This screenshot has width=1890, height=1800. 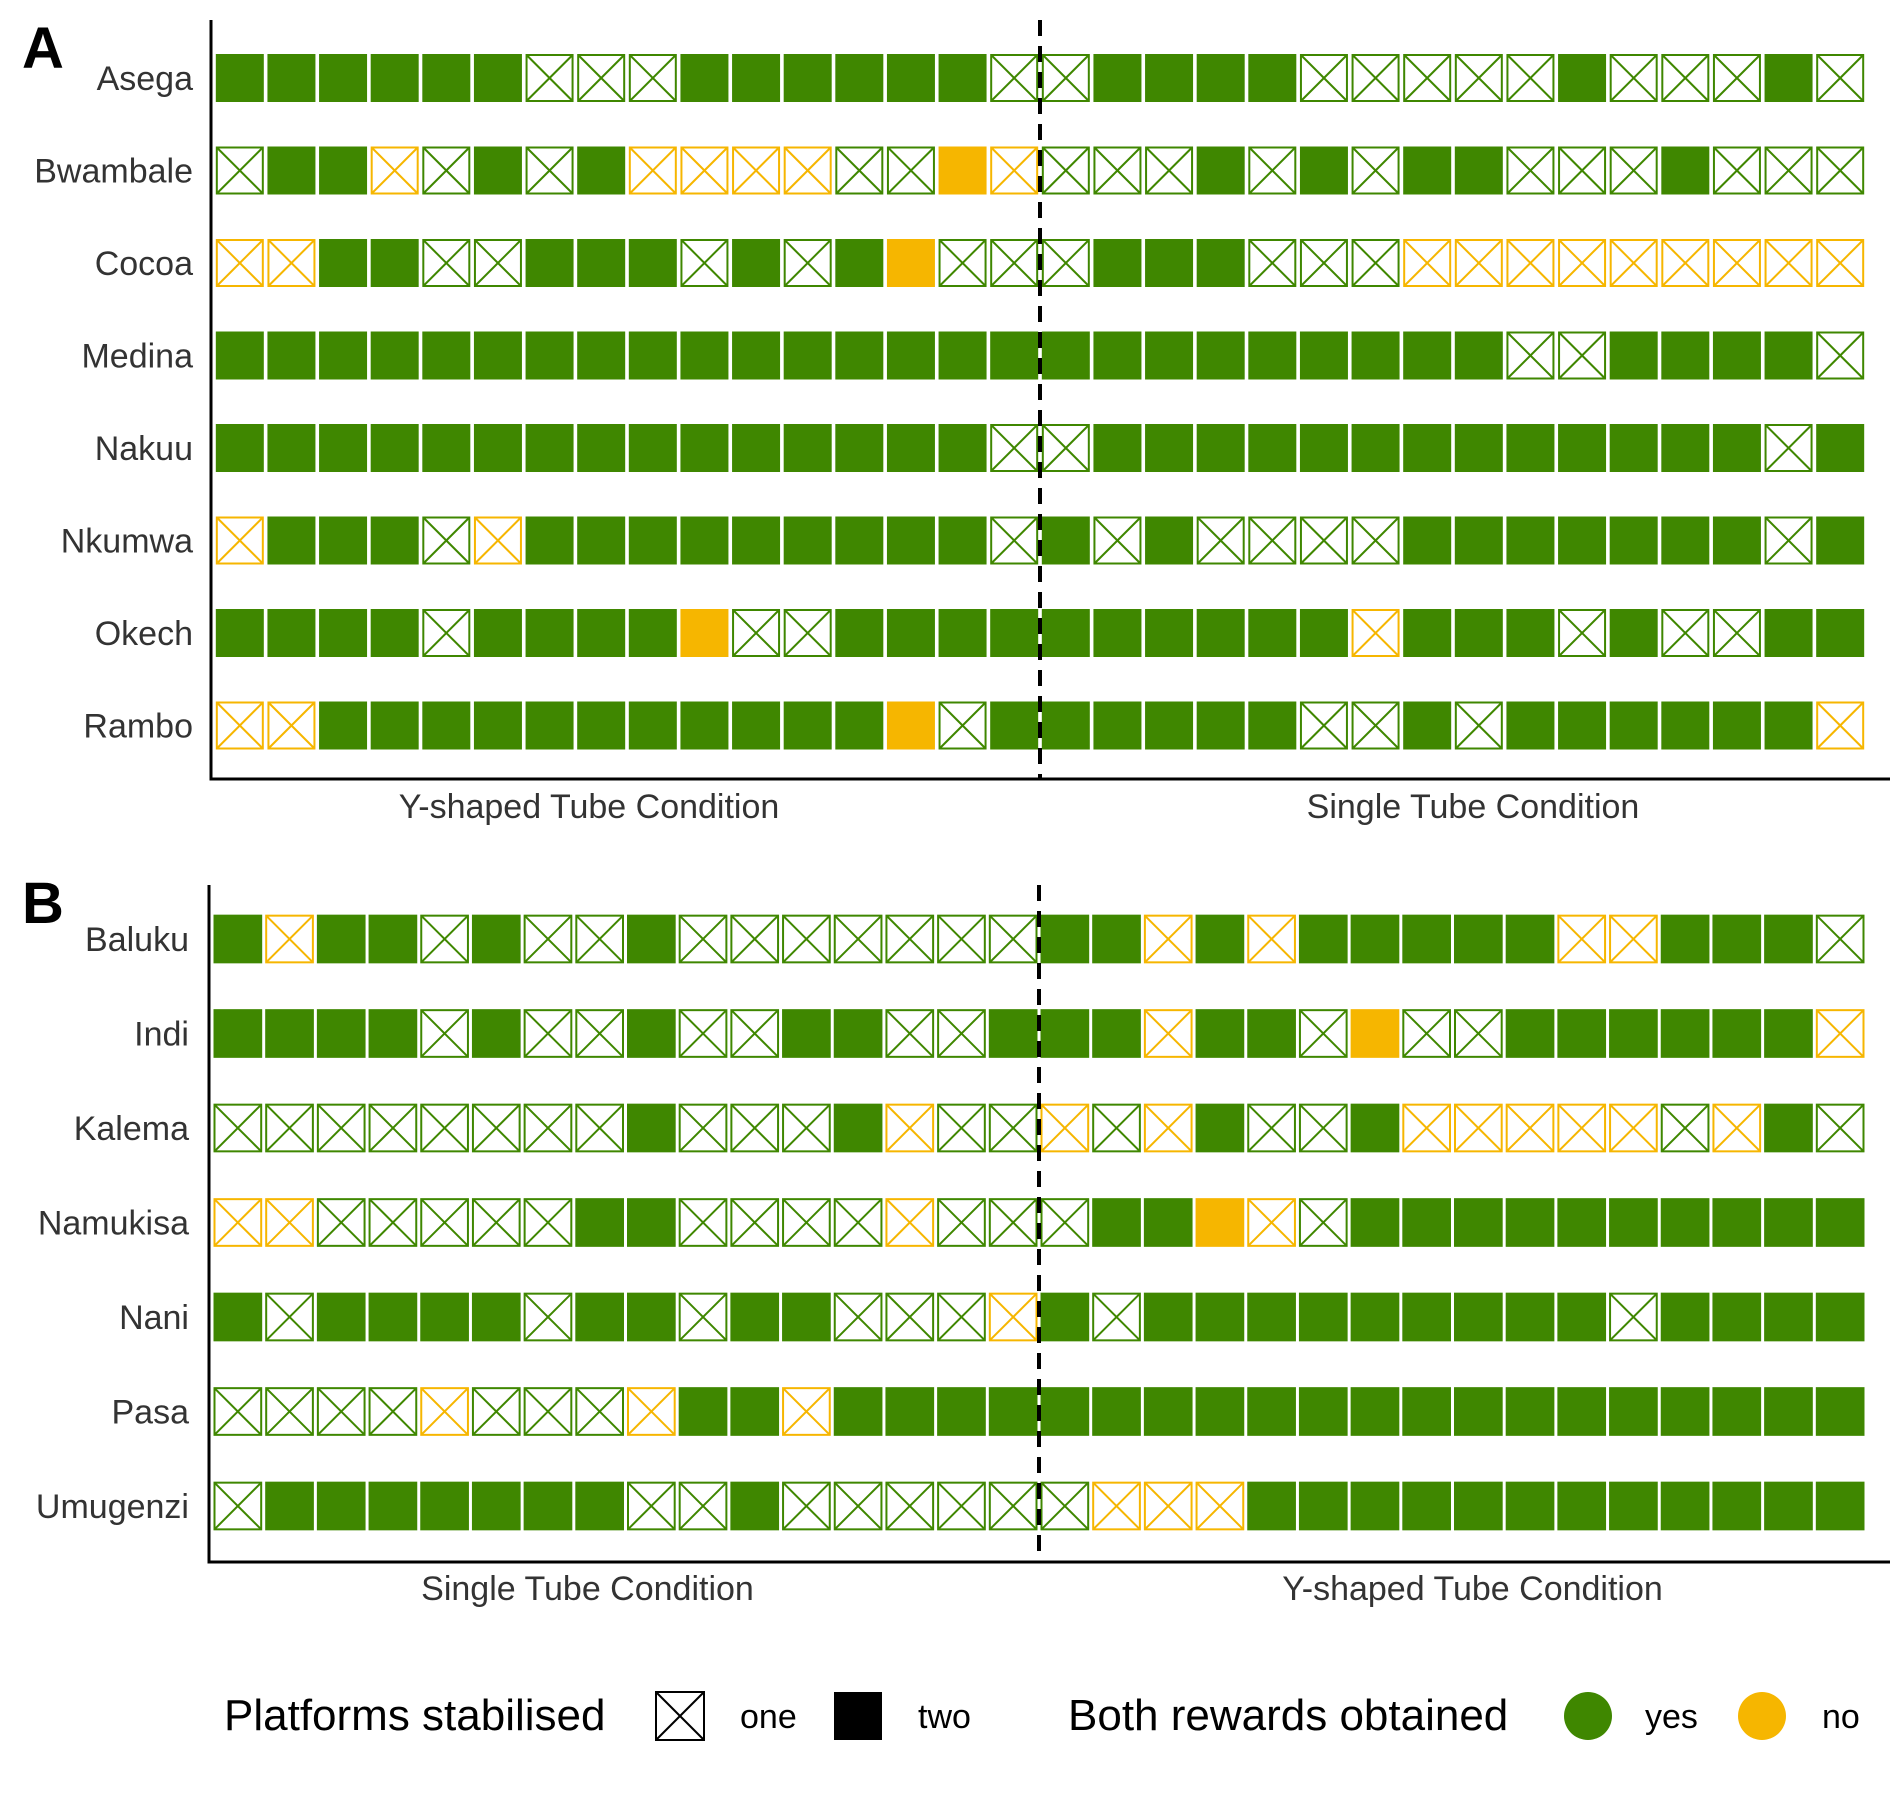 What do you see at coordinates (963, 540) in the screenshot?
I see `row-nkumwa: Nkumwa` at bounding box center [963, 540].